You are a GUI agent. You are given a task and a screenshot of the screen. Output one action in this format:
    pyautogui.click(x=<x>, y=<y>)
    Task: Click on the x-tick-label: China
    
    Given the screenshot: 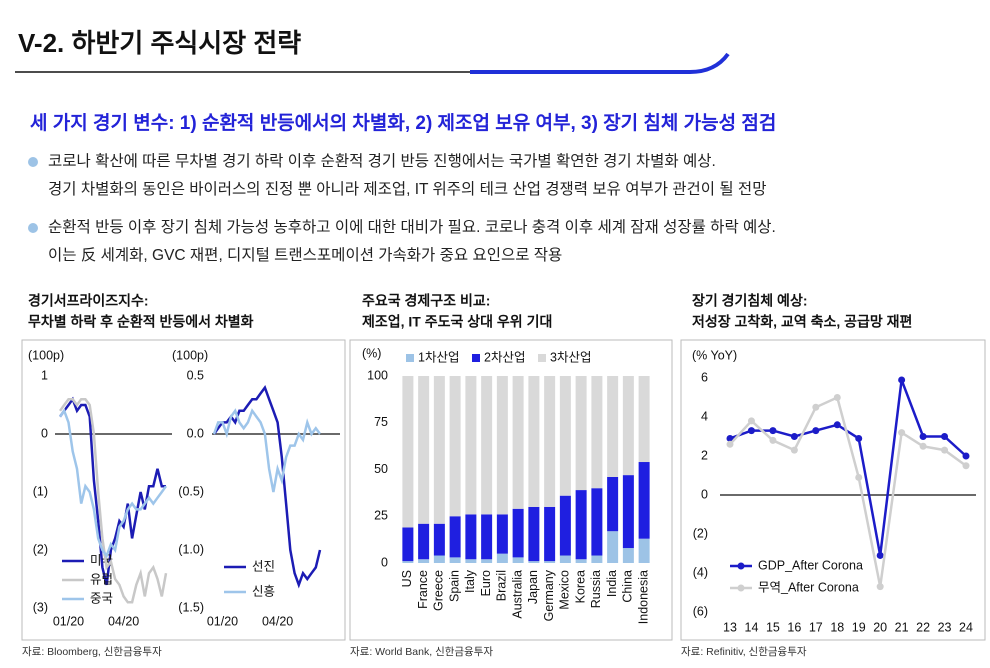 What is the action you would take?
    pyautogui.click(x=628, y=586)
    